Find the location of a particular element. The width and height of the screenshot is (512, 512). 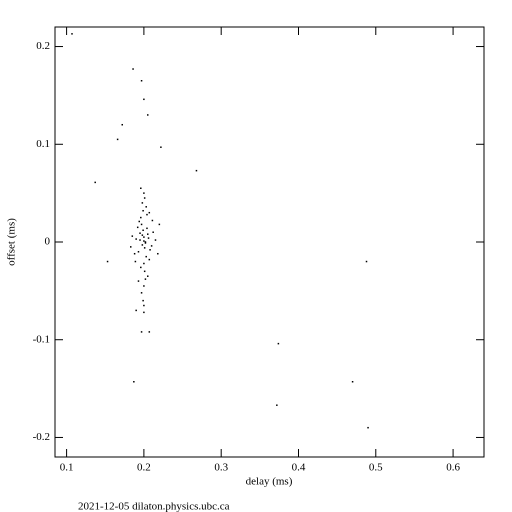

y-tick-label: -0.2 is located at coordinates (41, 437).